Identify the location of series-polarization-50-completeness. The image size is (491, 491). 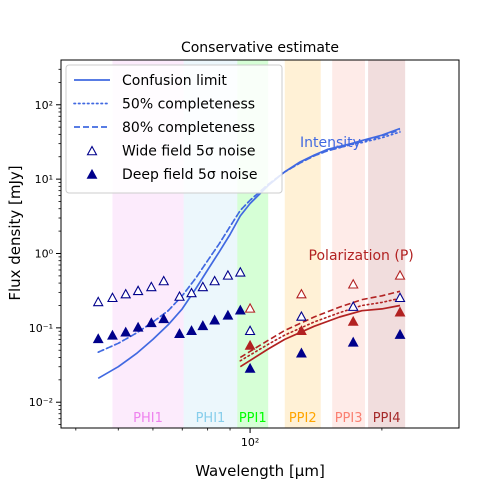
(320, 329).